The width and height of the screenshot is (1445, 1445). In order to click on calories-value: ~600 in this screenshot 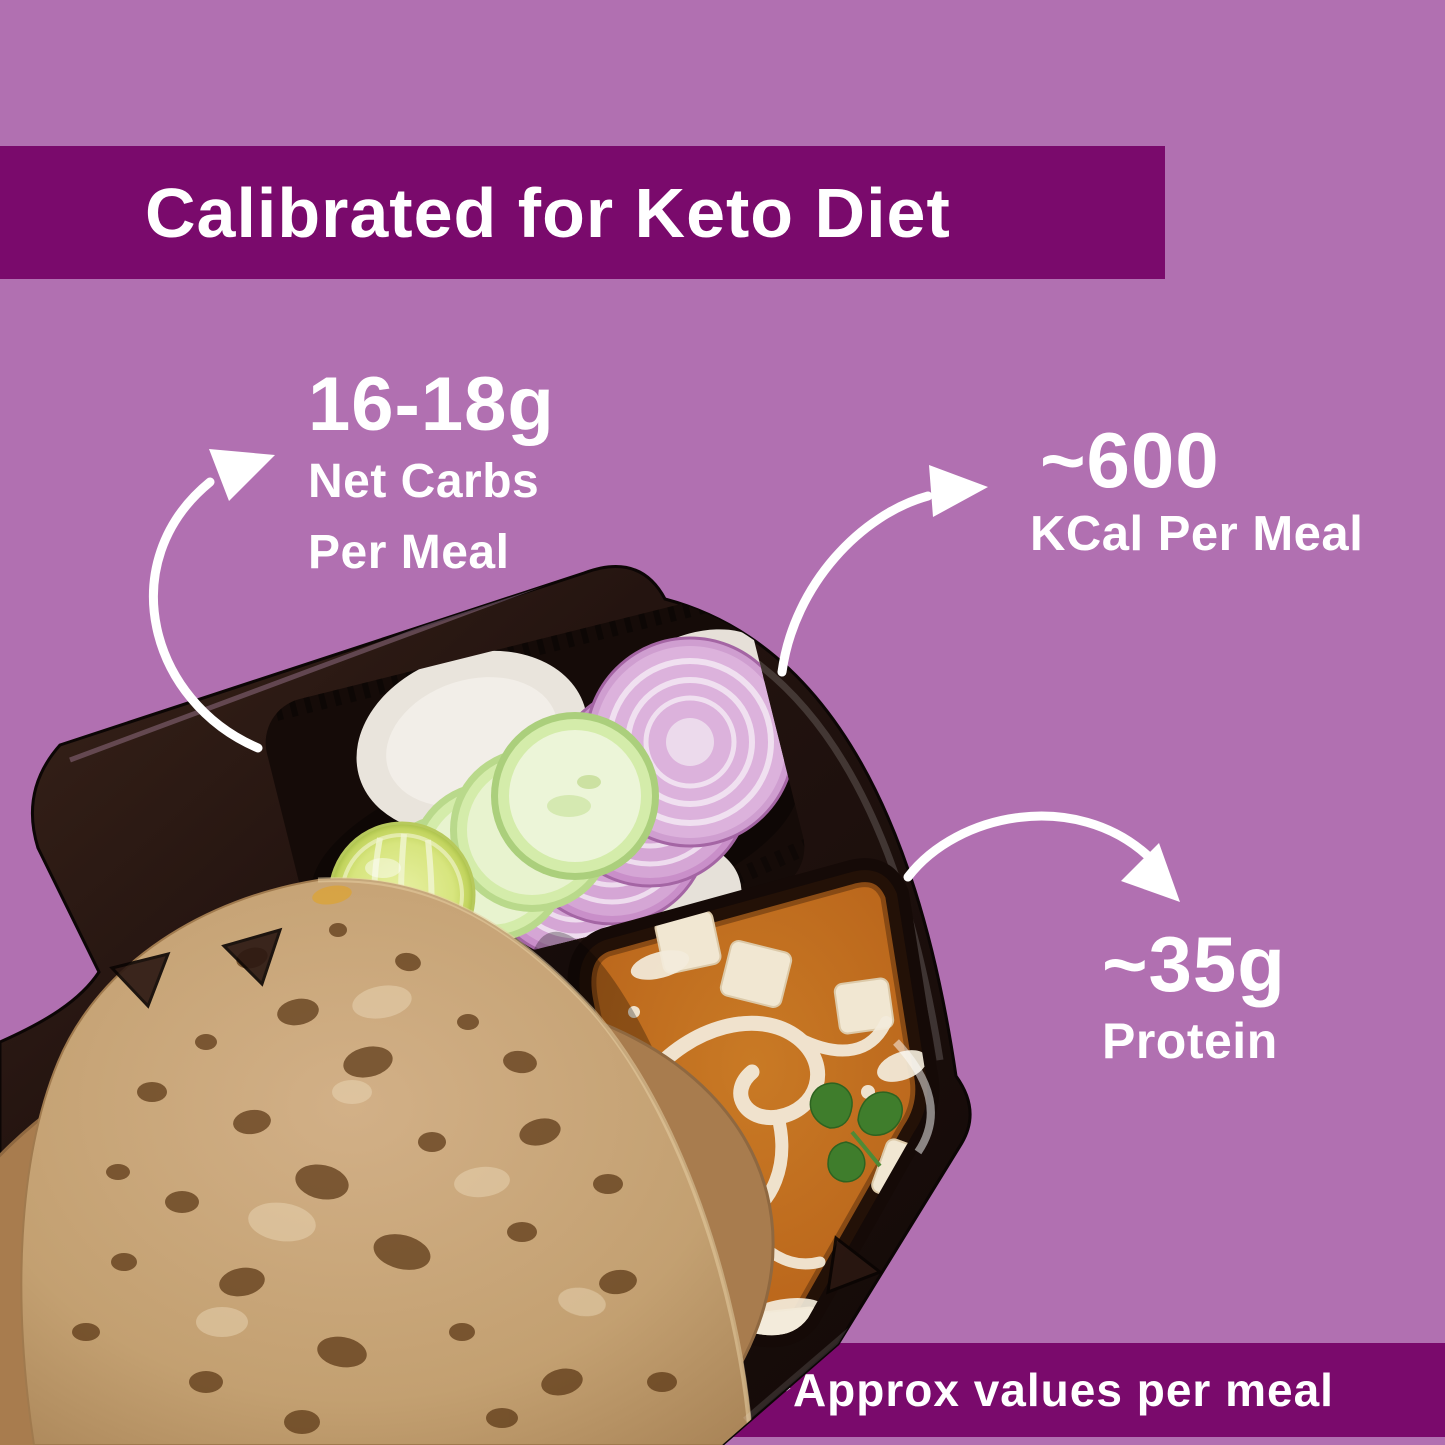, I will do `click(1130, 460)`.